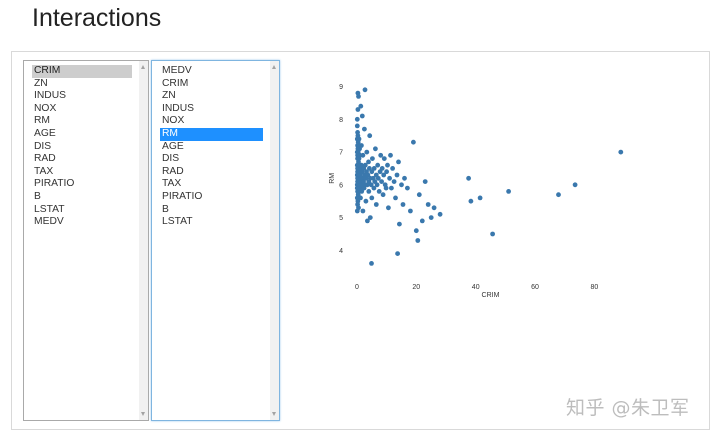  Describe the element at coordinates (332, 178) in the screenshot. I see `y-axis-label: RM` at that location.